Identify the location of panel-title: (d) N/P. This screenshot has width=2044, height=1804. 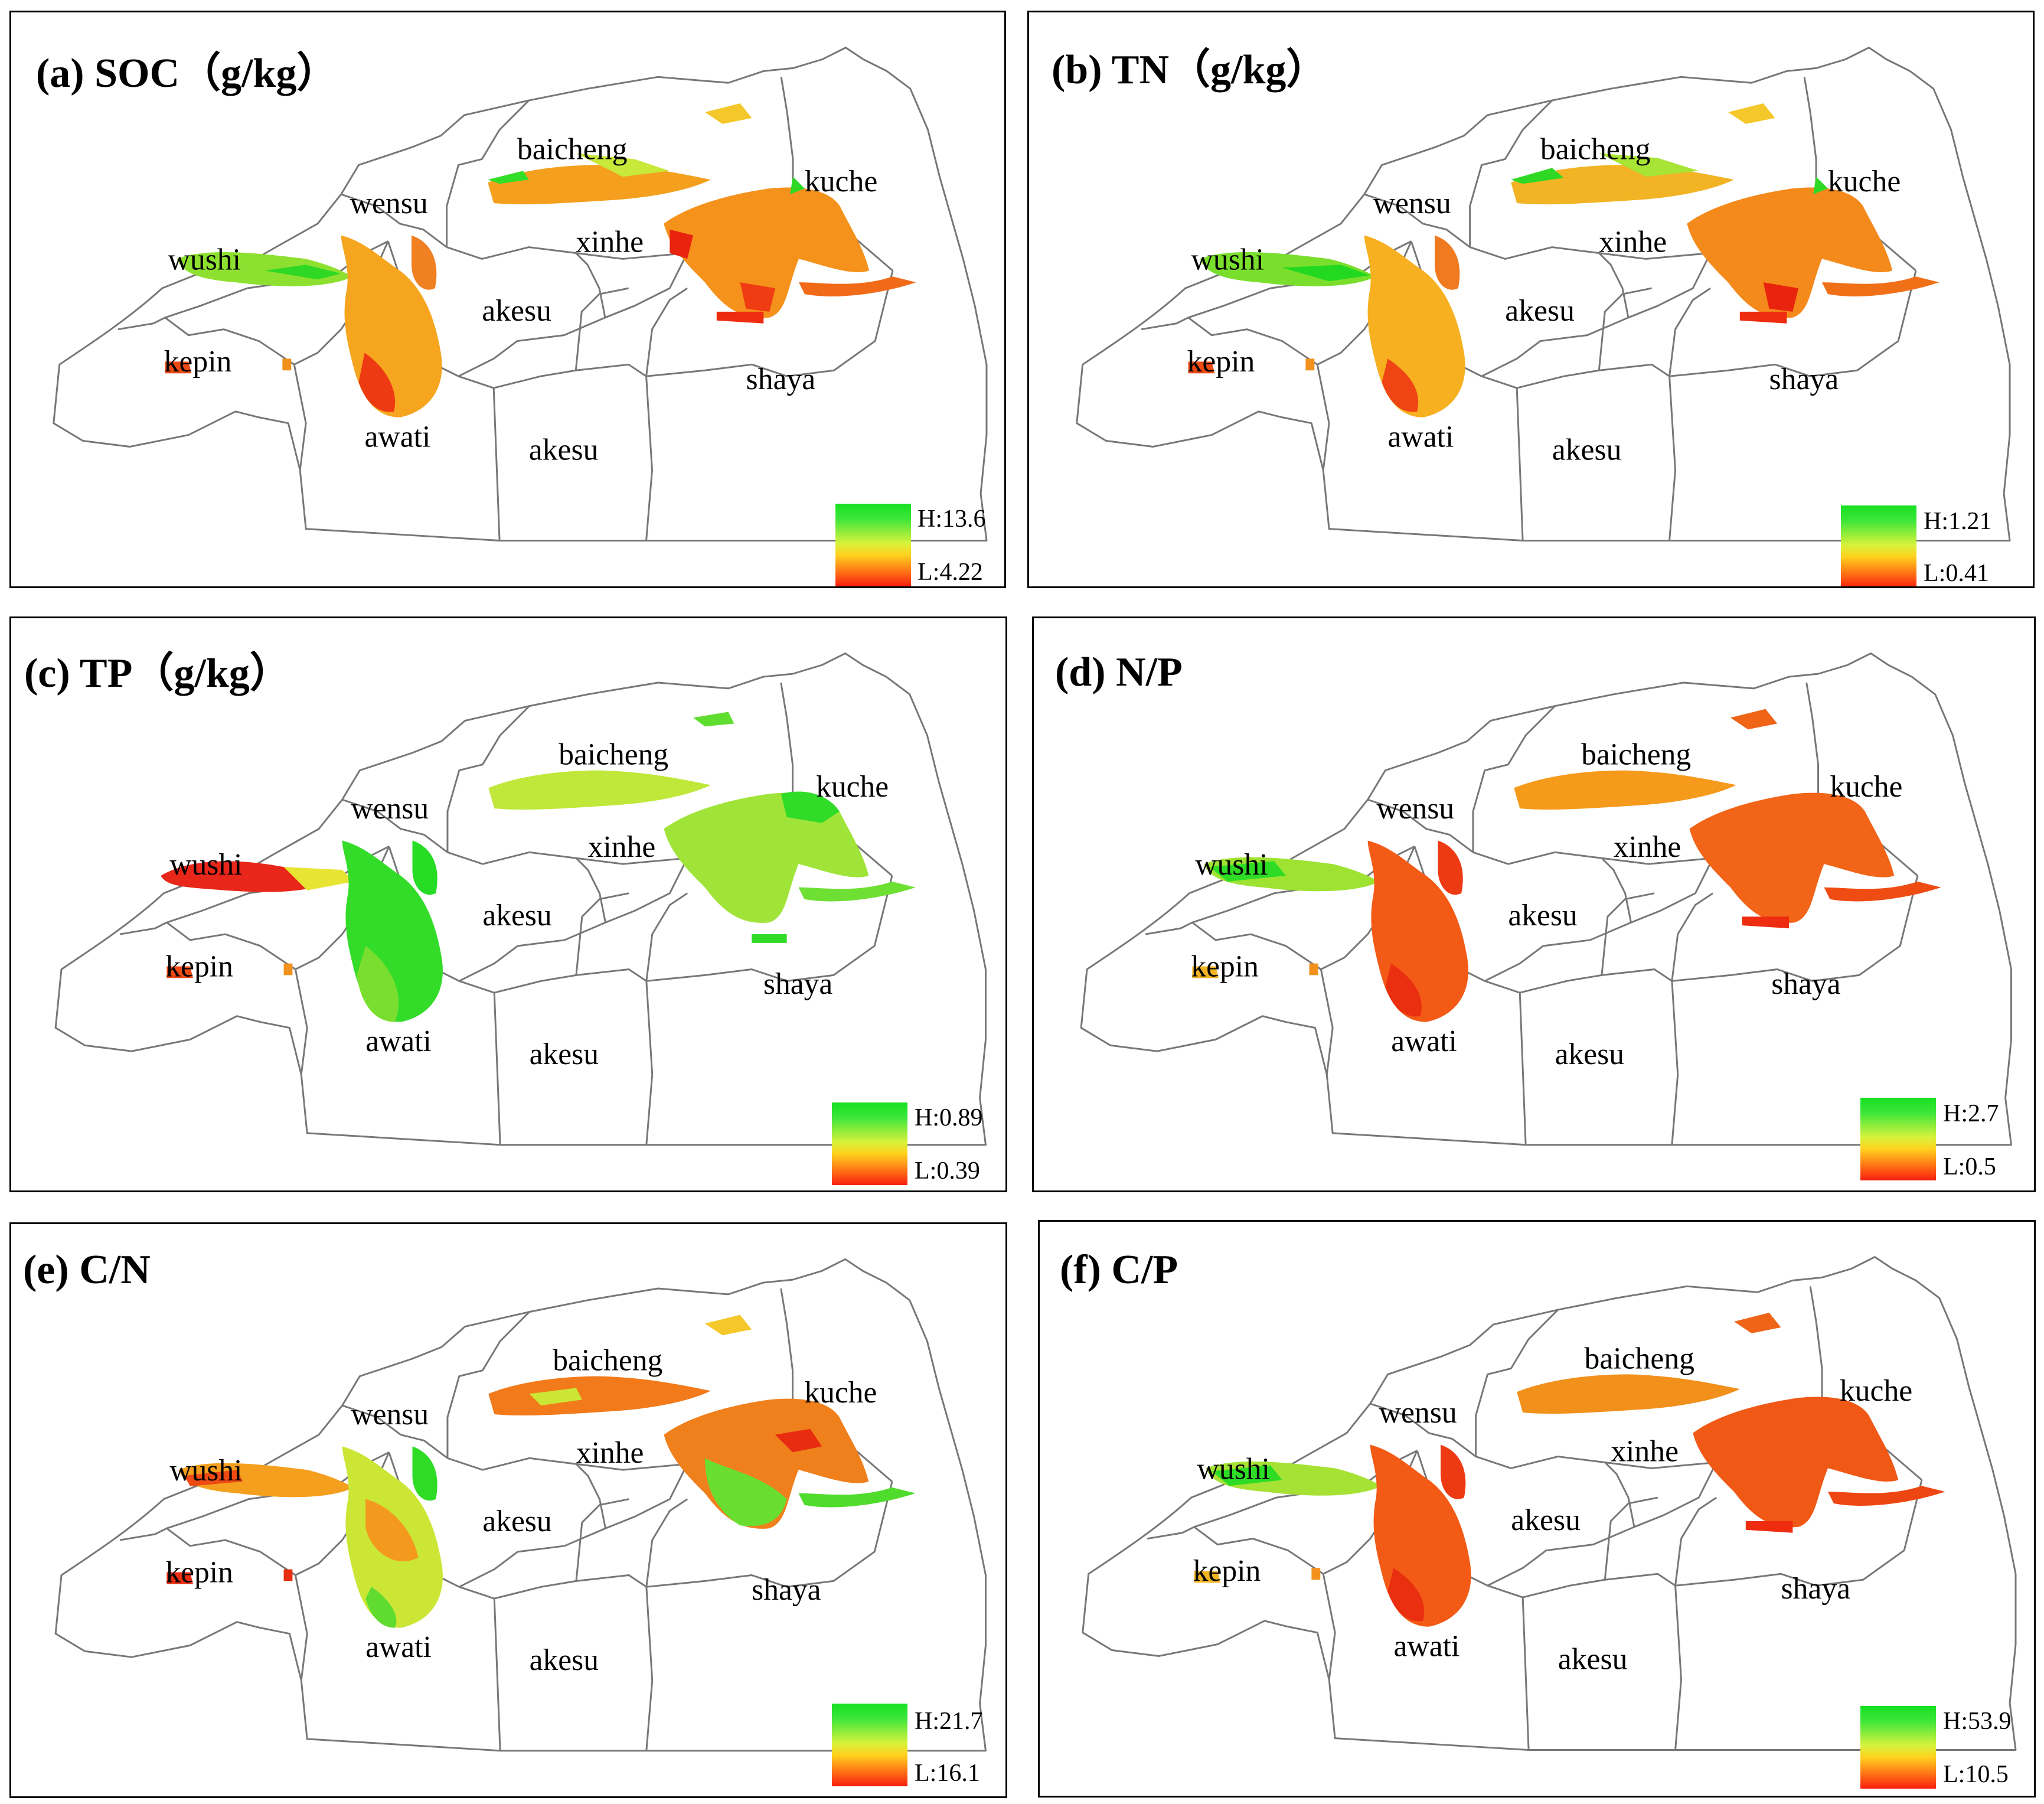
(1119, 672).